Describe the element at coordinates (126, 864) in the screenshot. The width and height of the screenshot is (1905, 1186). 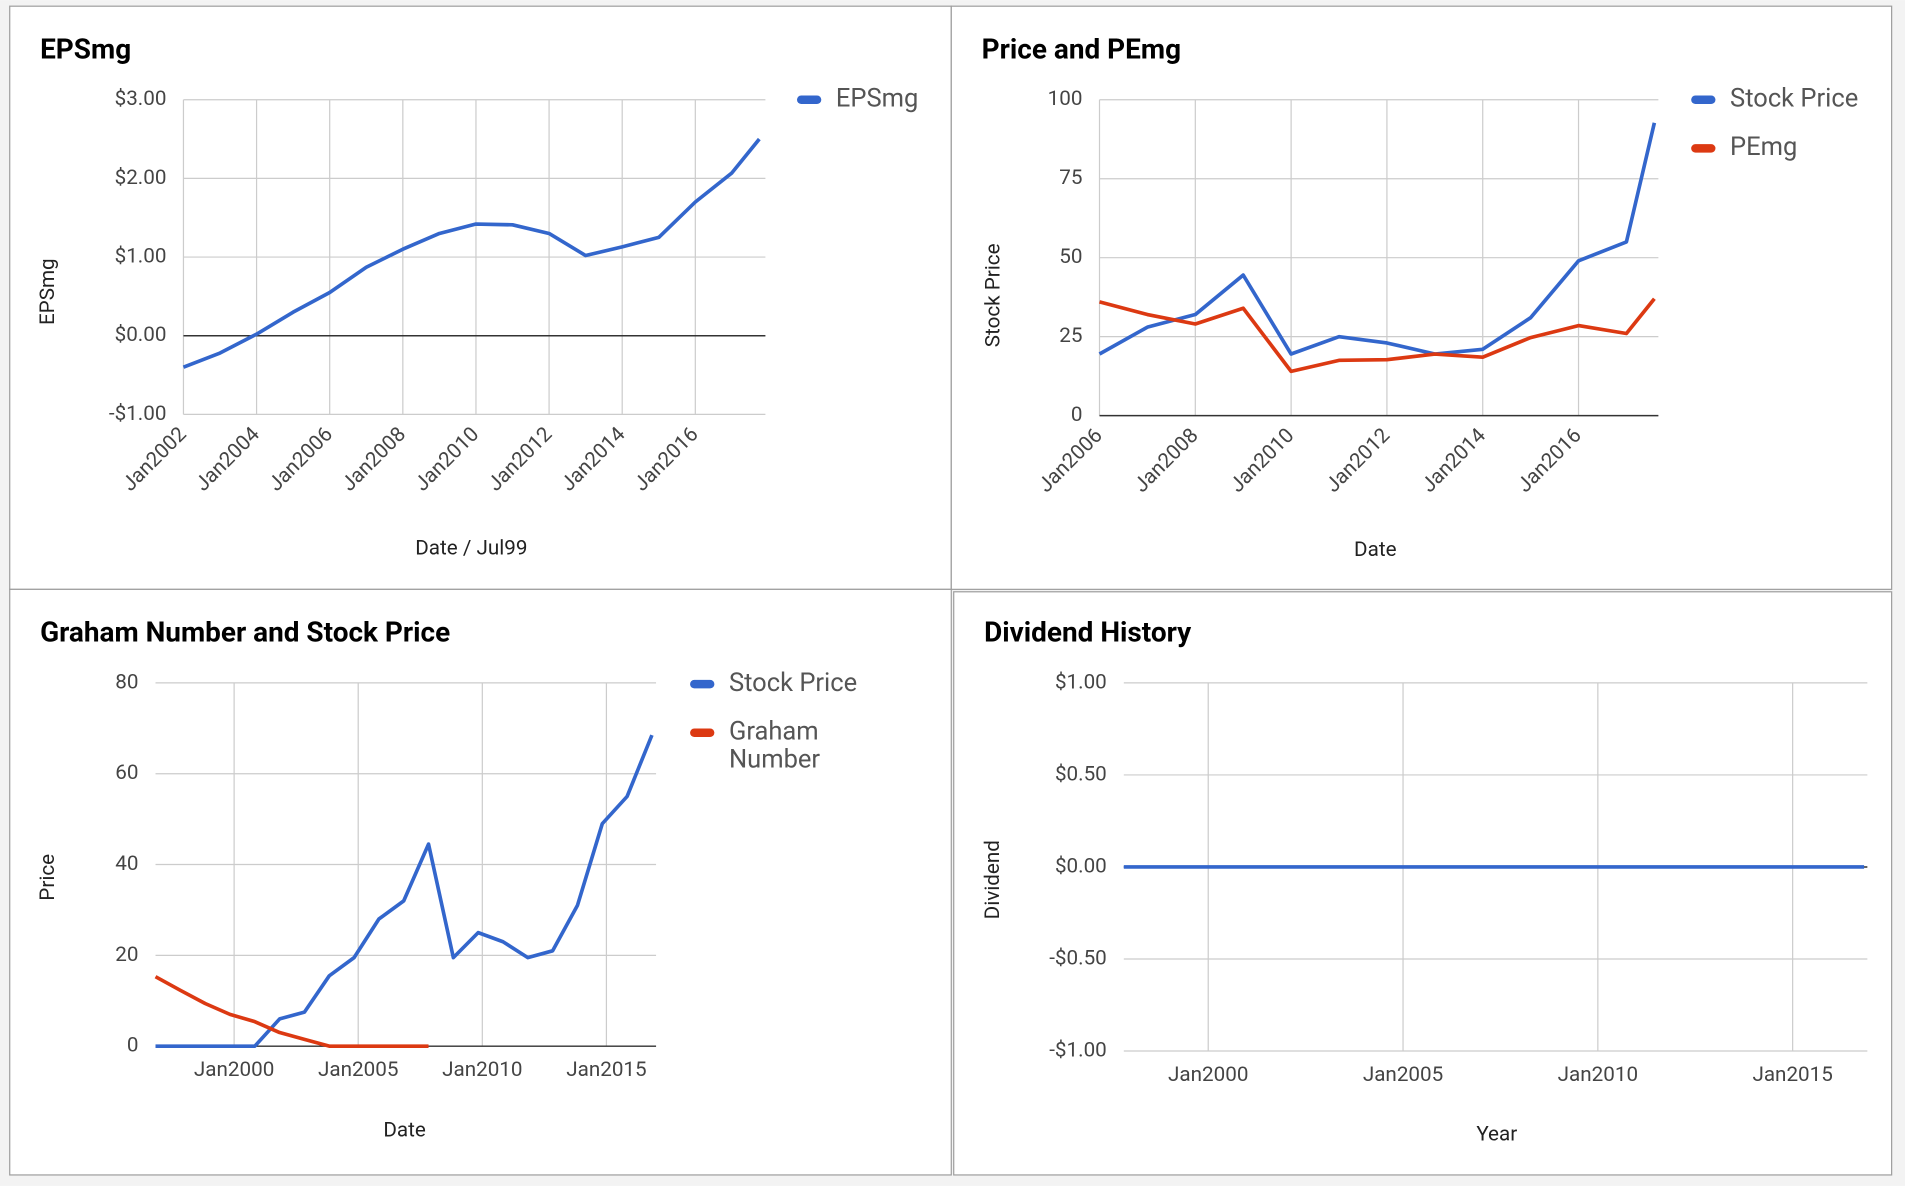
I see `y-tick-label: 40` at that location.